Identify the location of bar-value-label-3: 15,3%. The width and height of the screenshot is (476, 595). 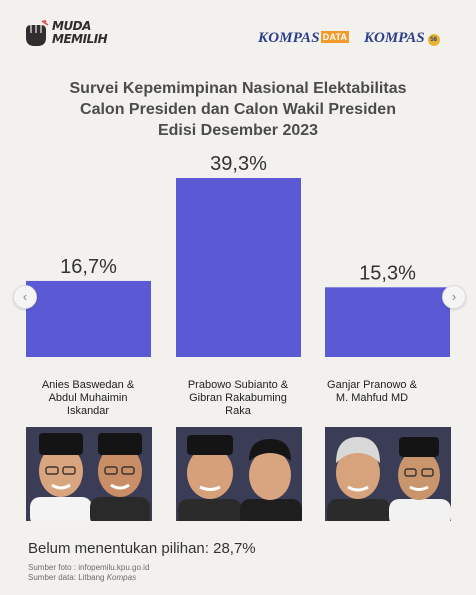
(387, 273).